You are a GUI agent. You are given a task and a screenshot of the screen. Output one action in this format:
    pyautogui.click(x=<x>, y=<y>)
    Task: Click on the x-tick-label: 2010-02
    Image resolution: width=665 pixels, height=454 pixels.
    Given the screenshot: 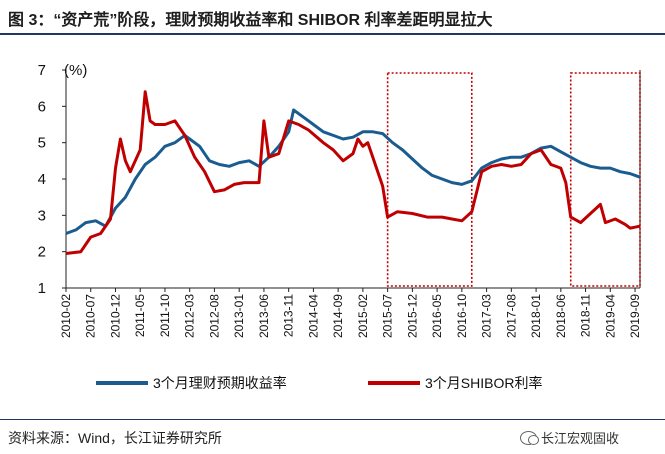 What is the action you would take?
    pyautogui.click(x=66, y=316)
    